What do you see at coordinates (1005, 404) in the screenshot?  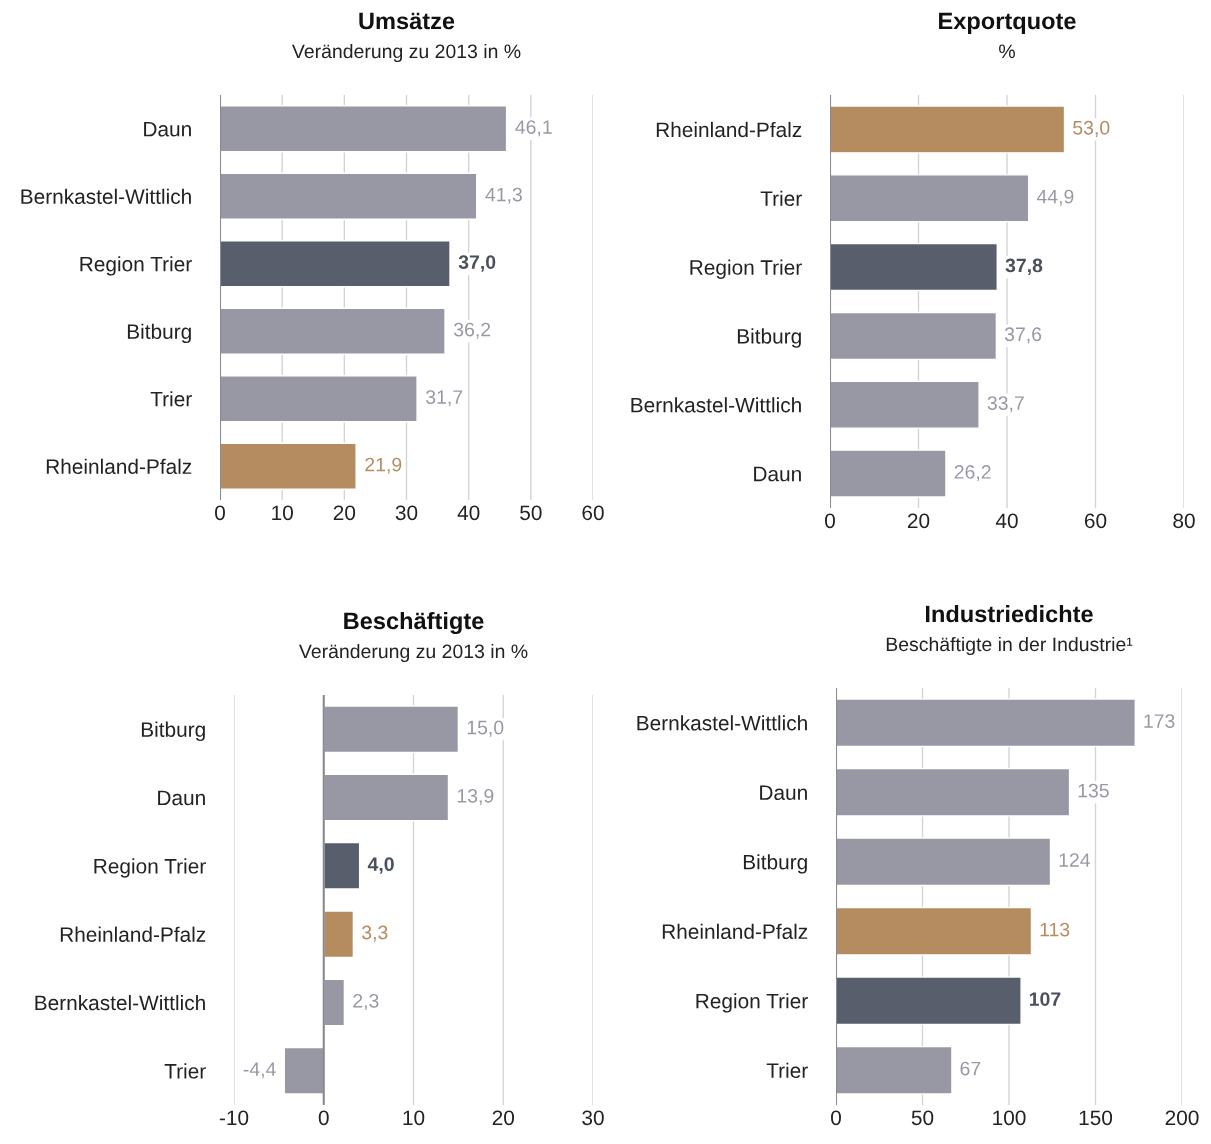 I see `data-label: 33,7` at bounding box center [1005, 404].